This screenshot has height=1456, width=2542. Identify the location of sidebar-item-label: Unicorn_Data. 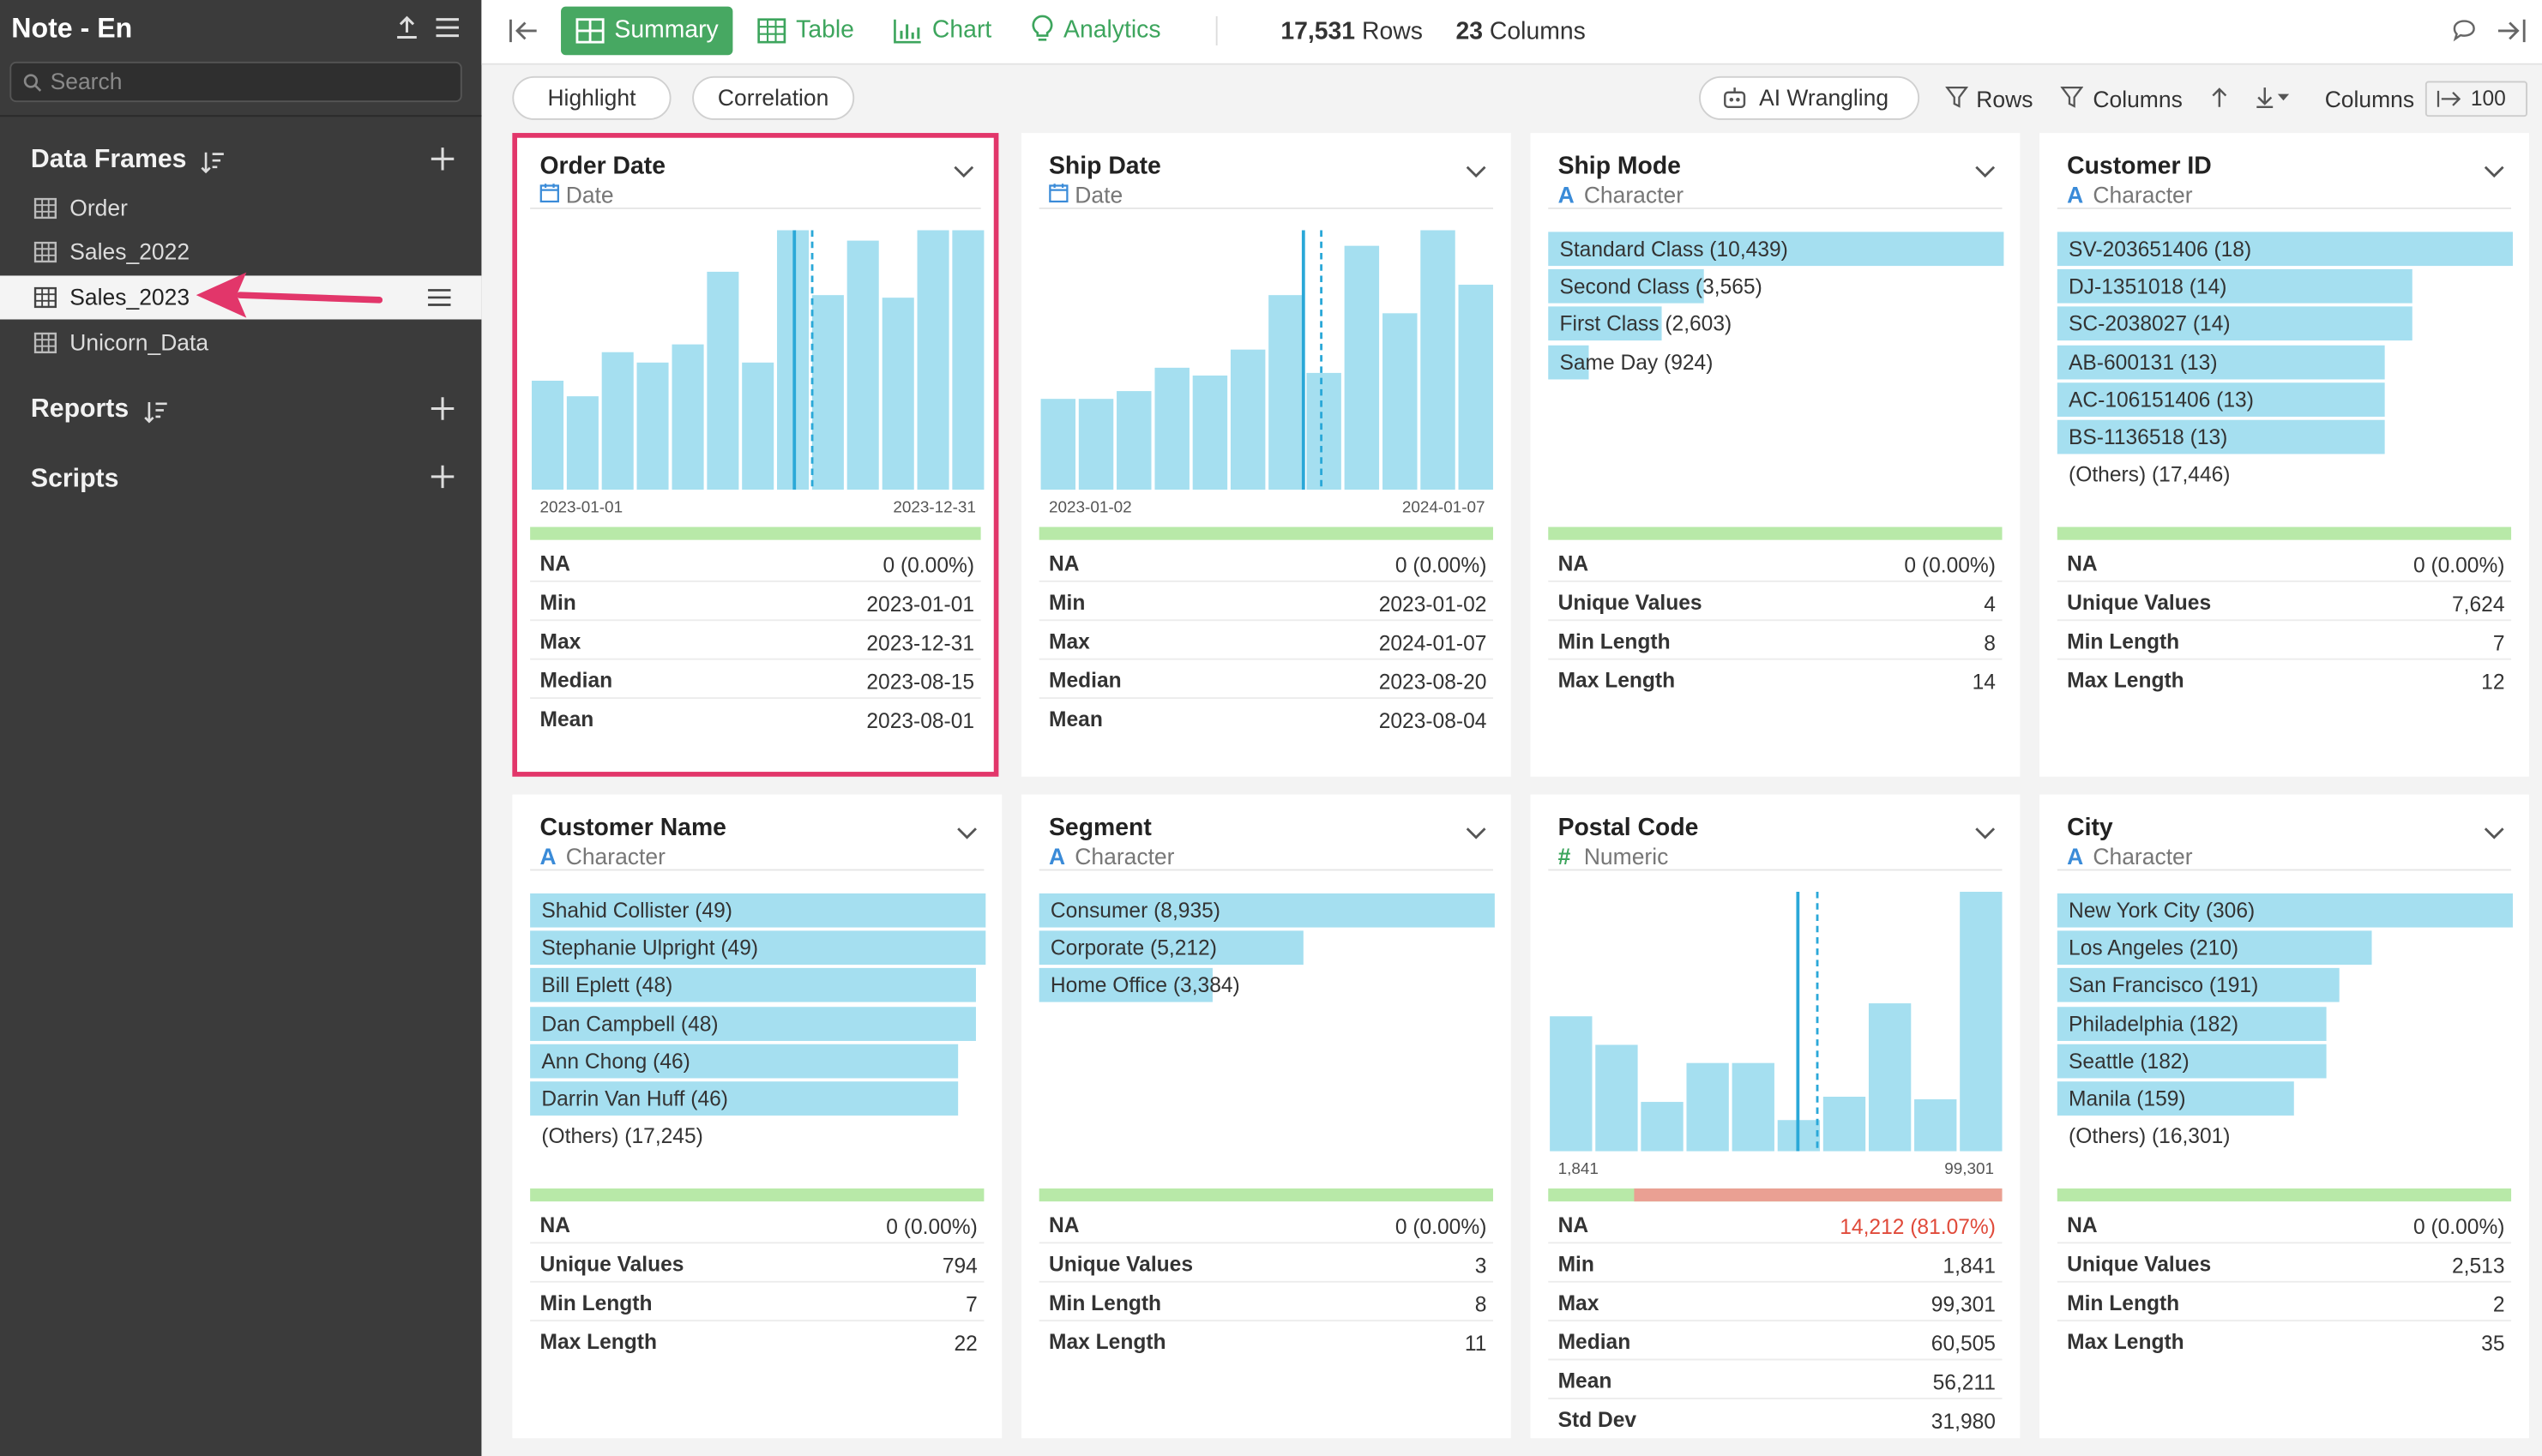
(139, 342).